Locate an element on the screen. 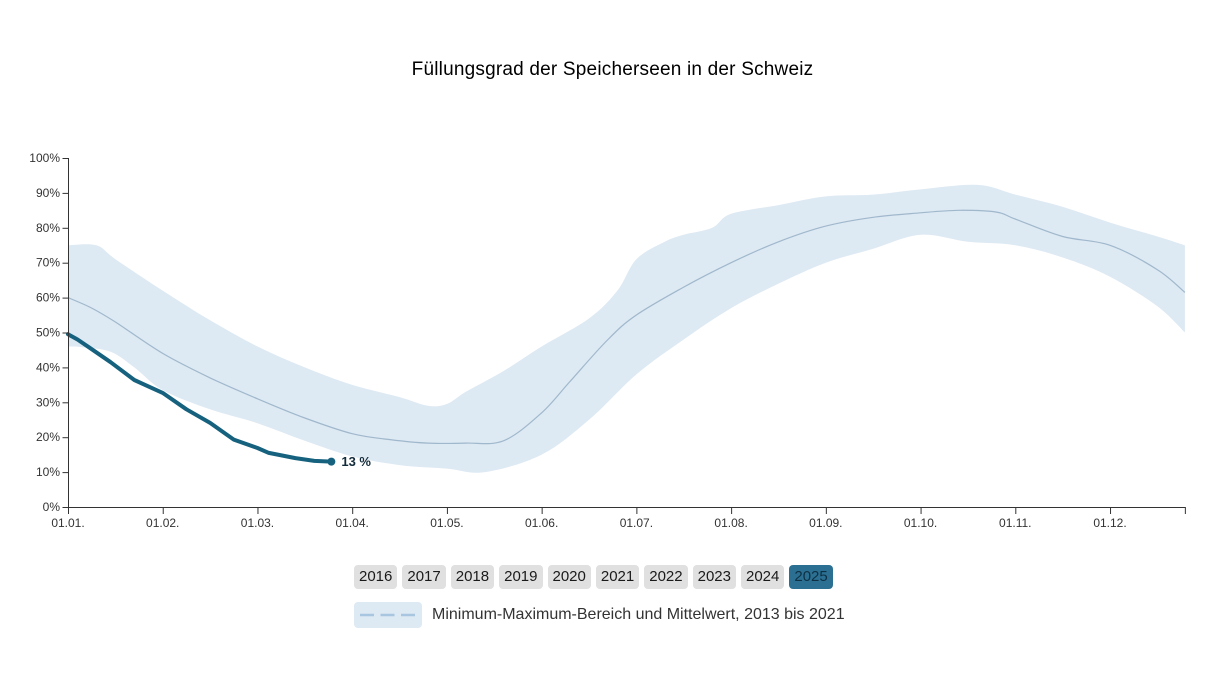 The width and height of the screenshot is (1225, 678). year-button-2018: 2018 is located at coordinates (472, 577).